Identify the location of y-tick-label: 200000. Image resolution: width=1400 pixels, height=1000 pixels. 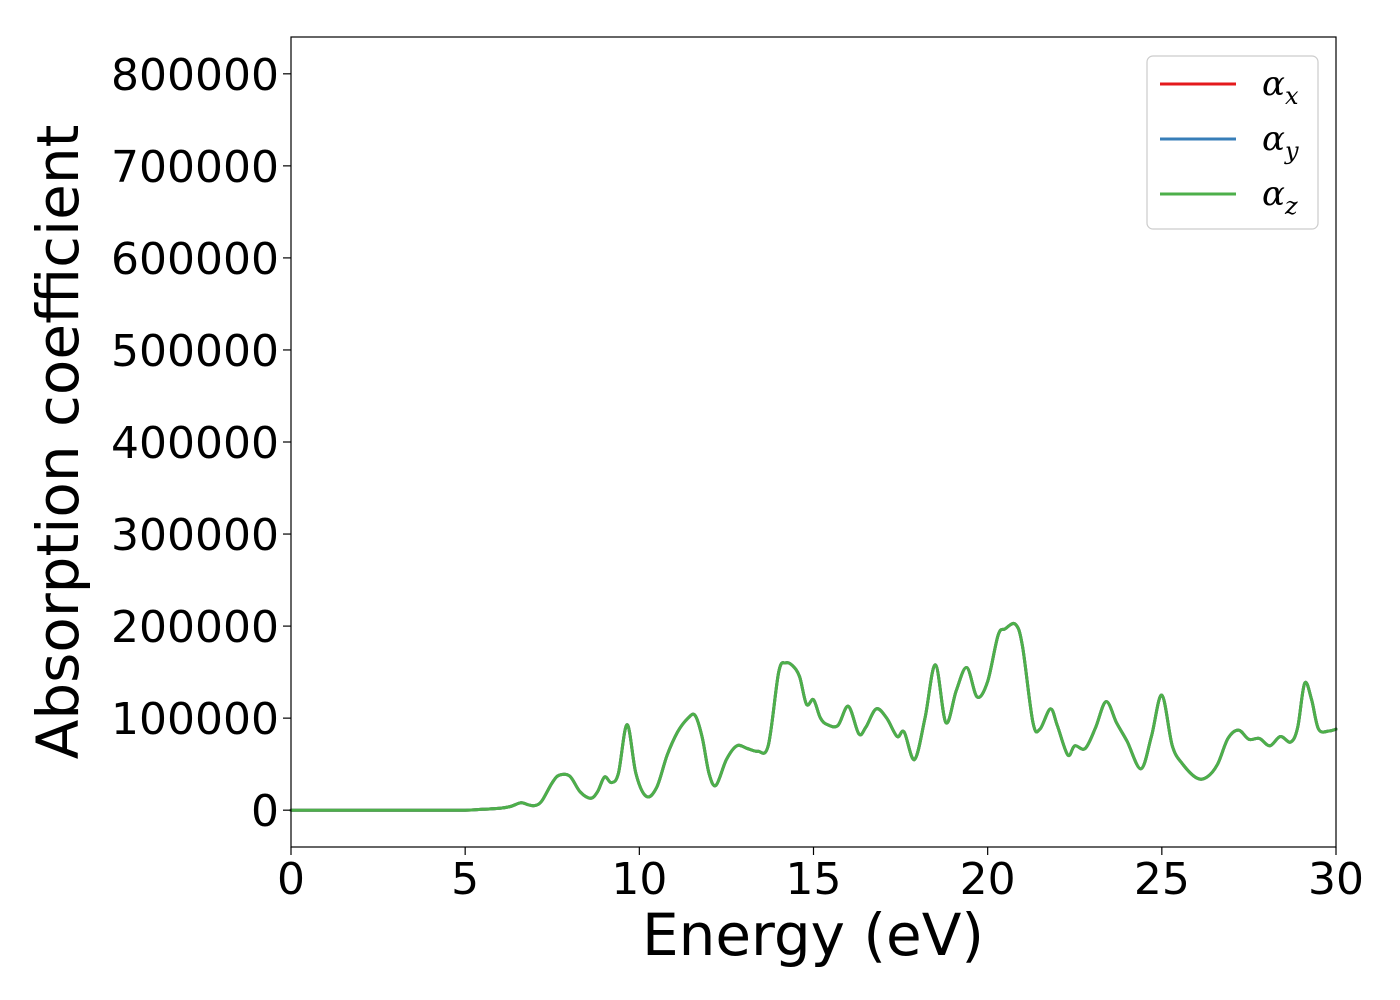
(195, 627).